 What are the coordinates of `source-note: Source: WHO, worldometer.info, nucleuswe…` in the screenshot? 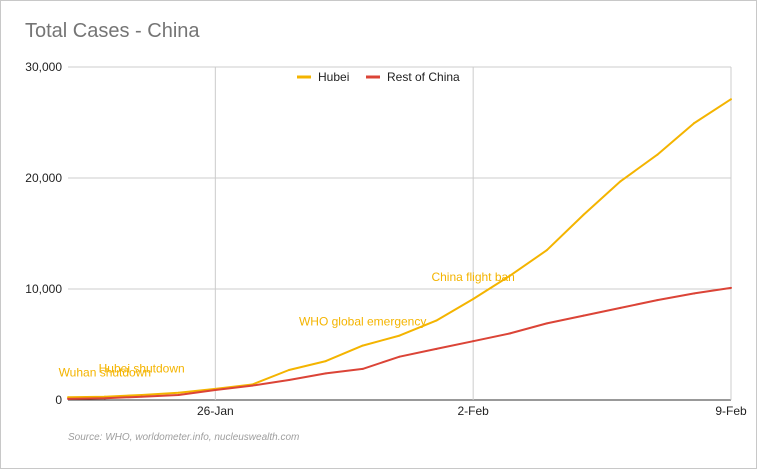 It's located at (184, 437).